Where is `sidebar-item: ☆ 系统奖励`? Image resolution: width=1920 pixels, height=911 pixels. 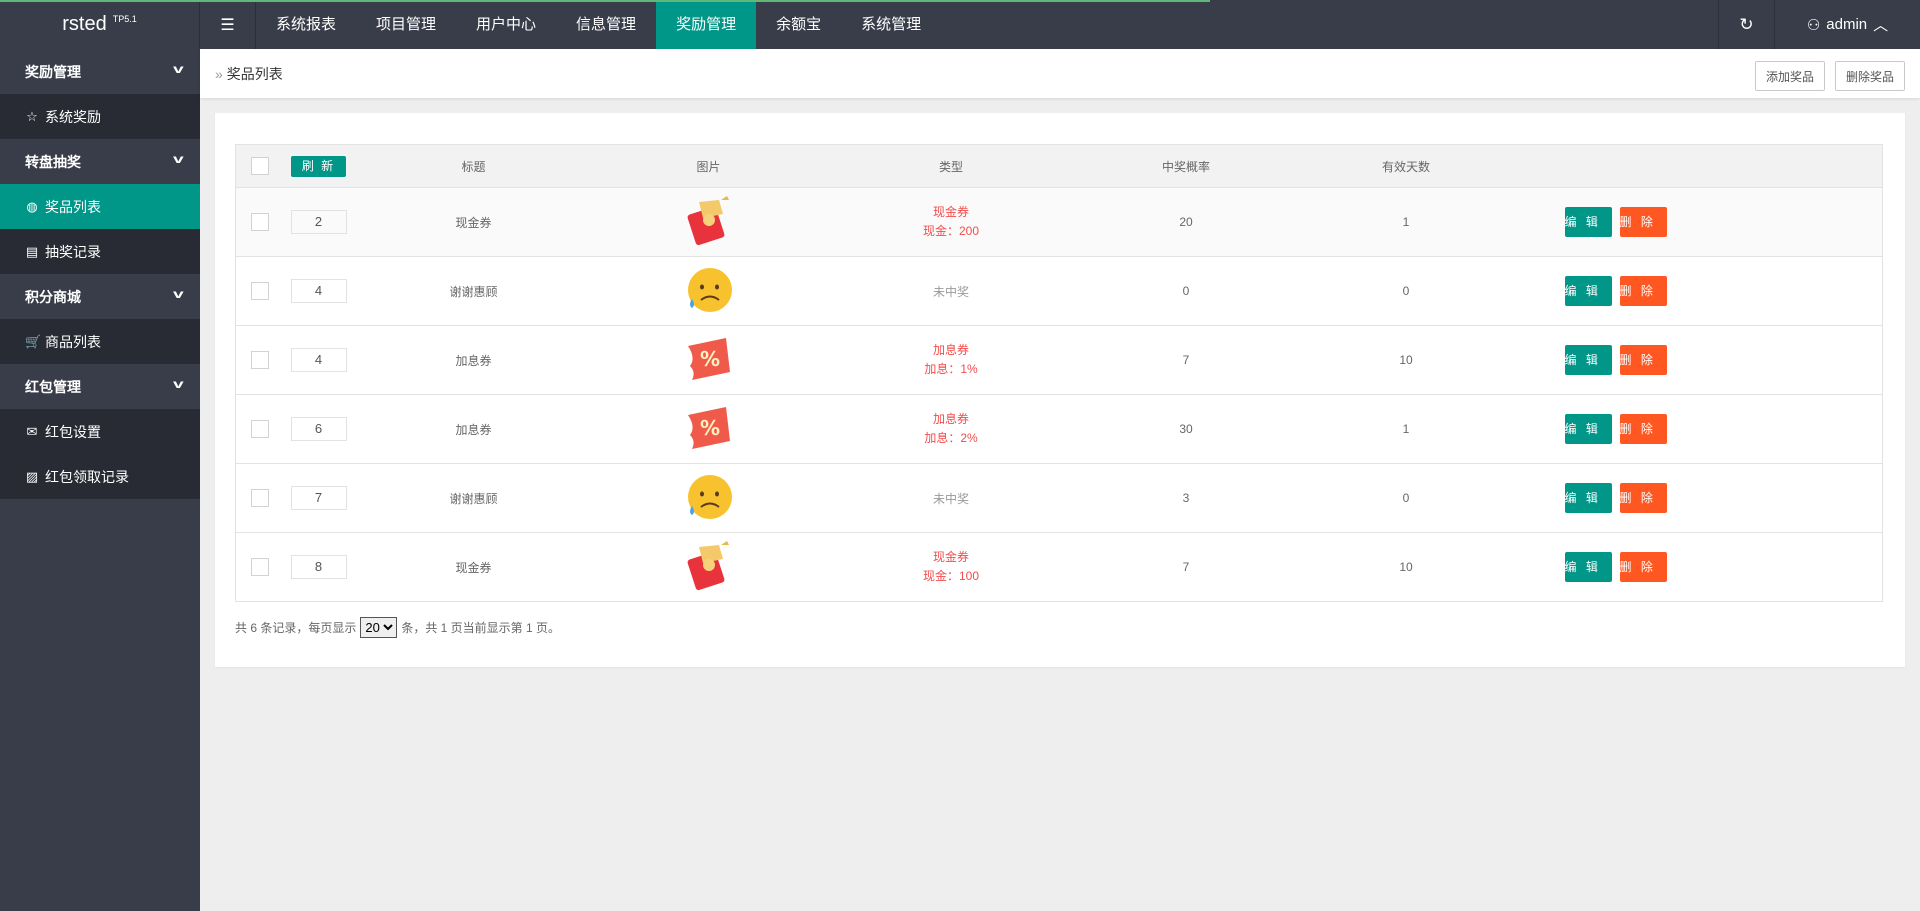 sidebar-item: ☆ 系统奖励 is located at coordinates (100, 116).